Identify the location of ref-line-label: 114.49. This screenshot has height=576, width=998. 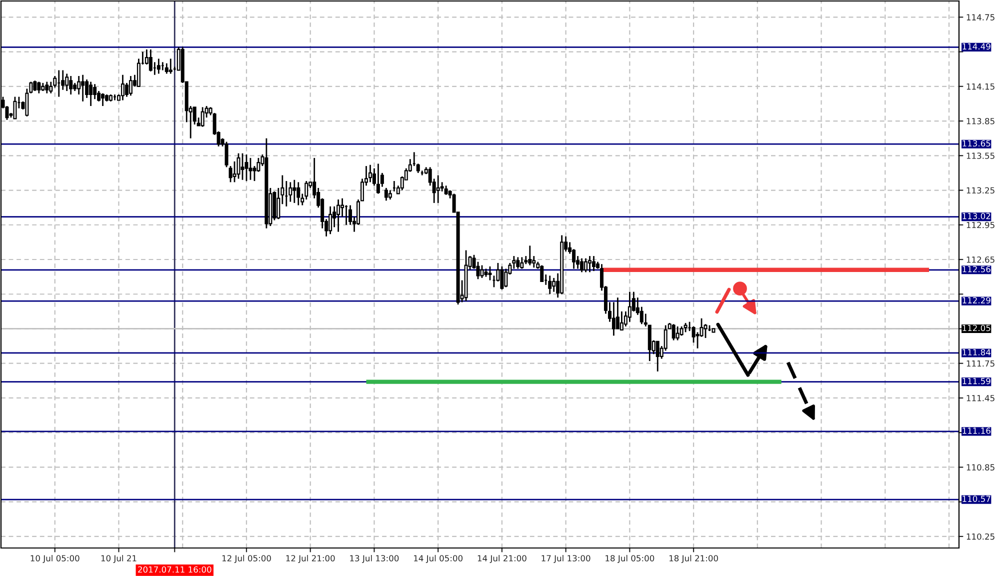
(976, 46).